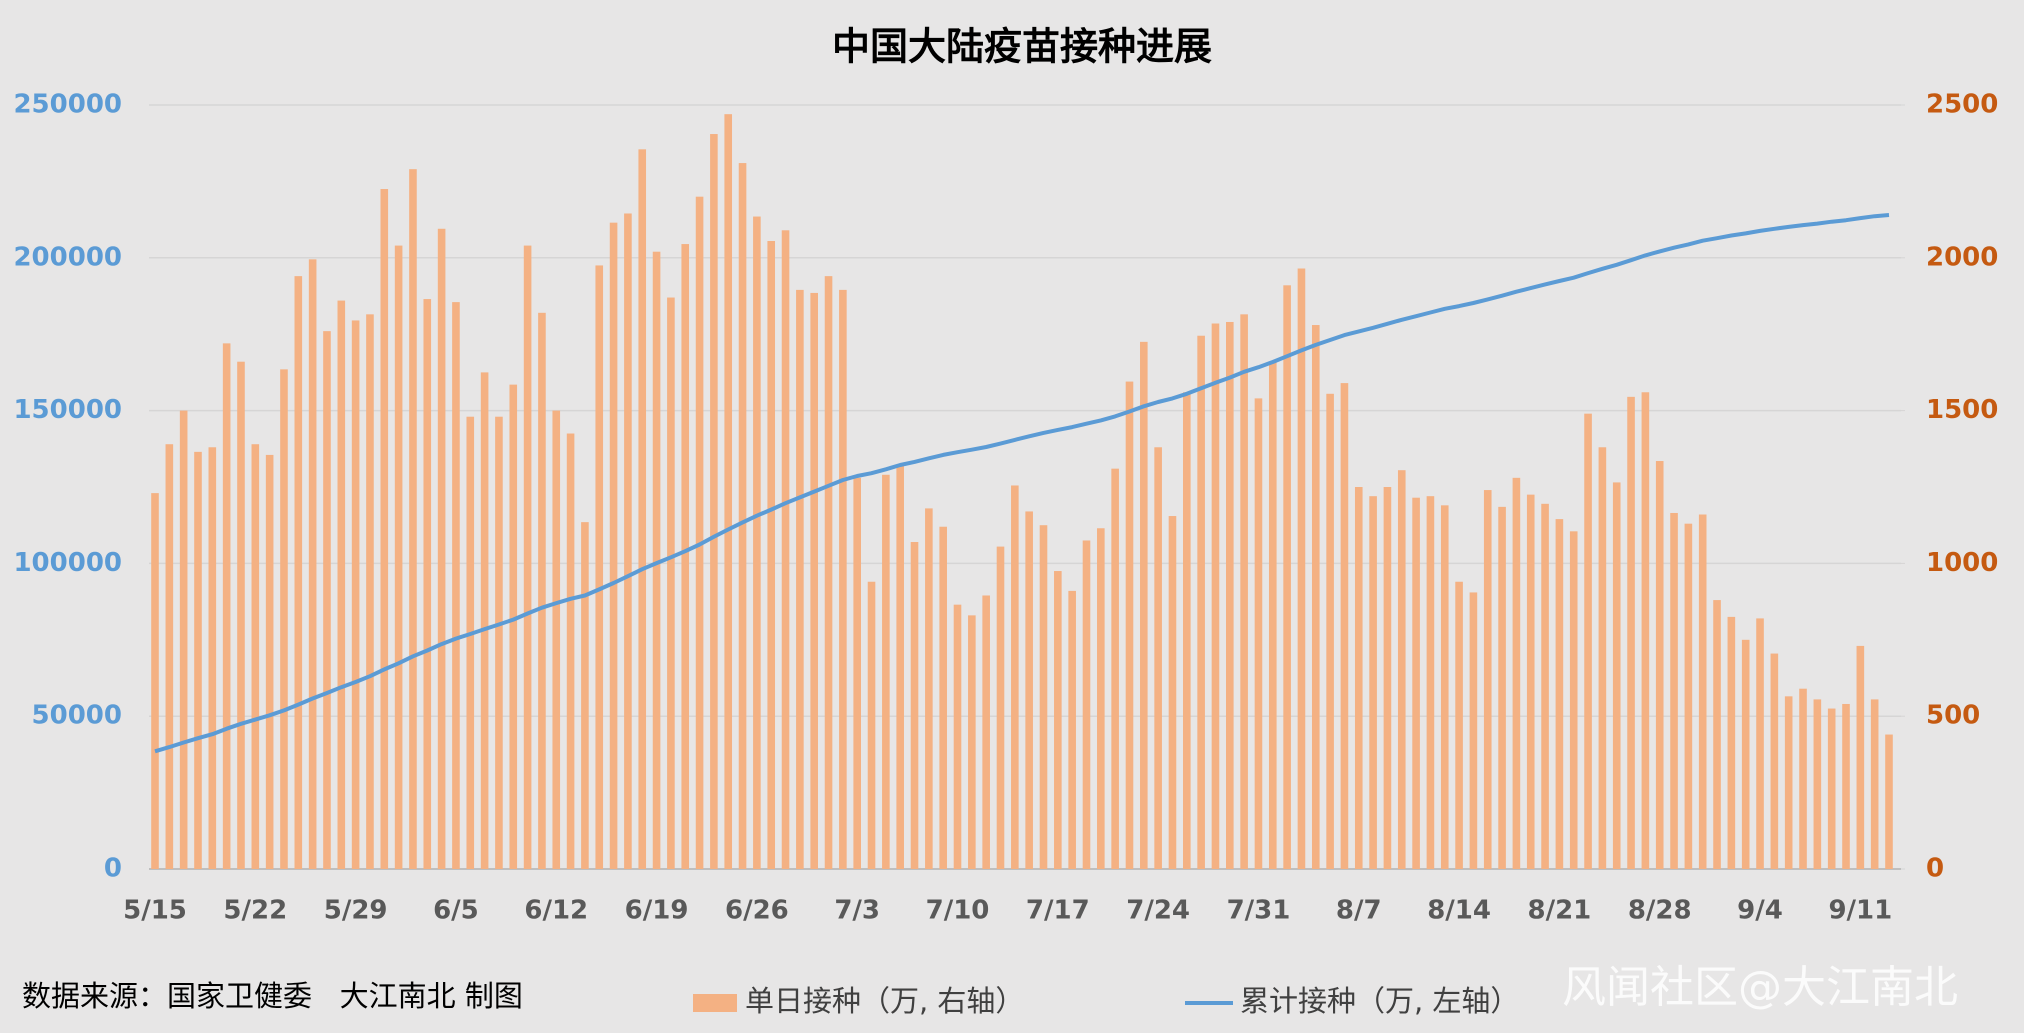  Describe the element at coordinates (884, 1001) in the screenshot. I see `legend-label: 单日接种（万, 右轴）` at that location.